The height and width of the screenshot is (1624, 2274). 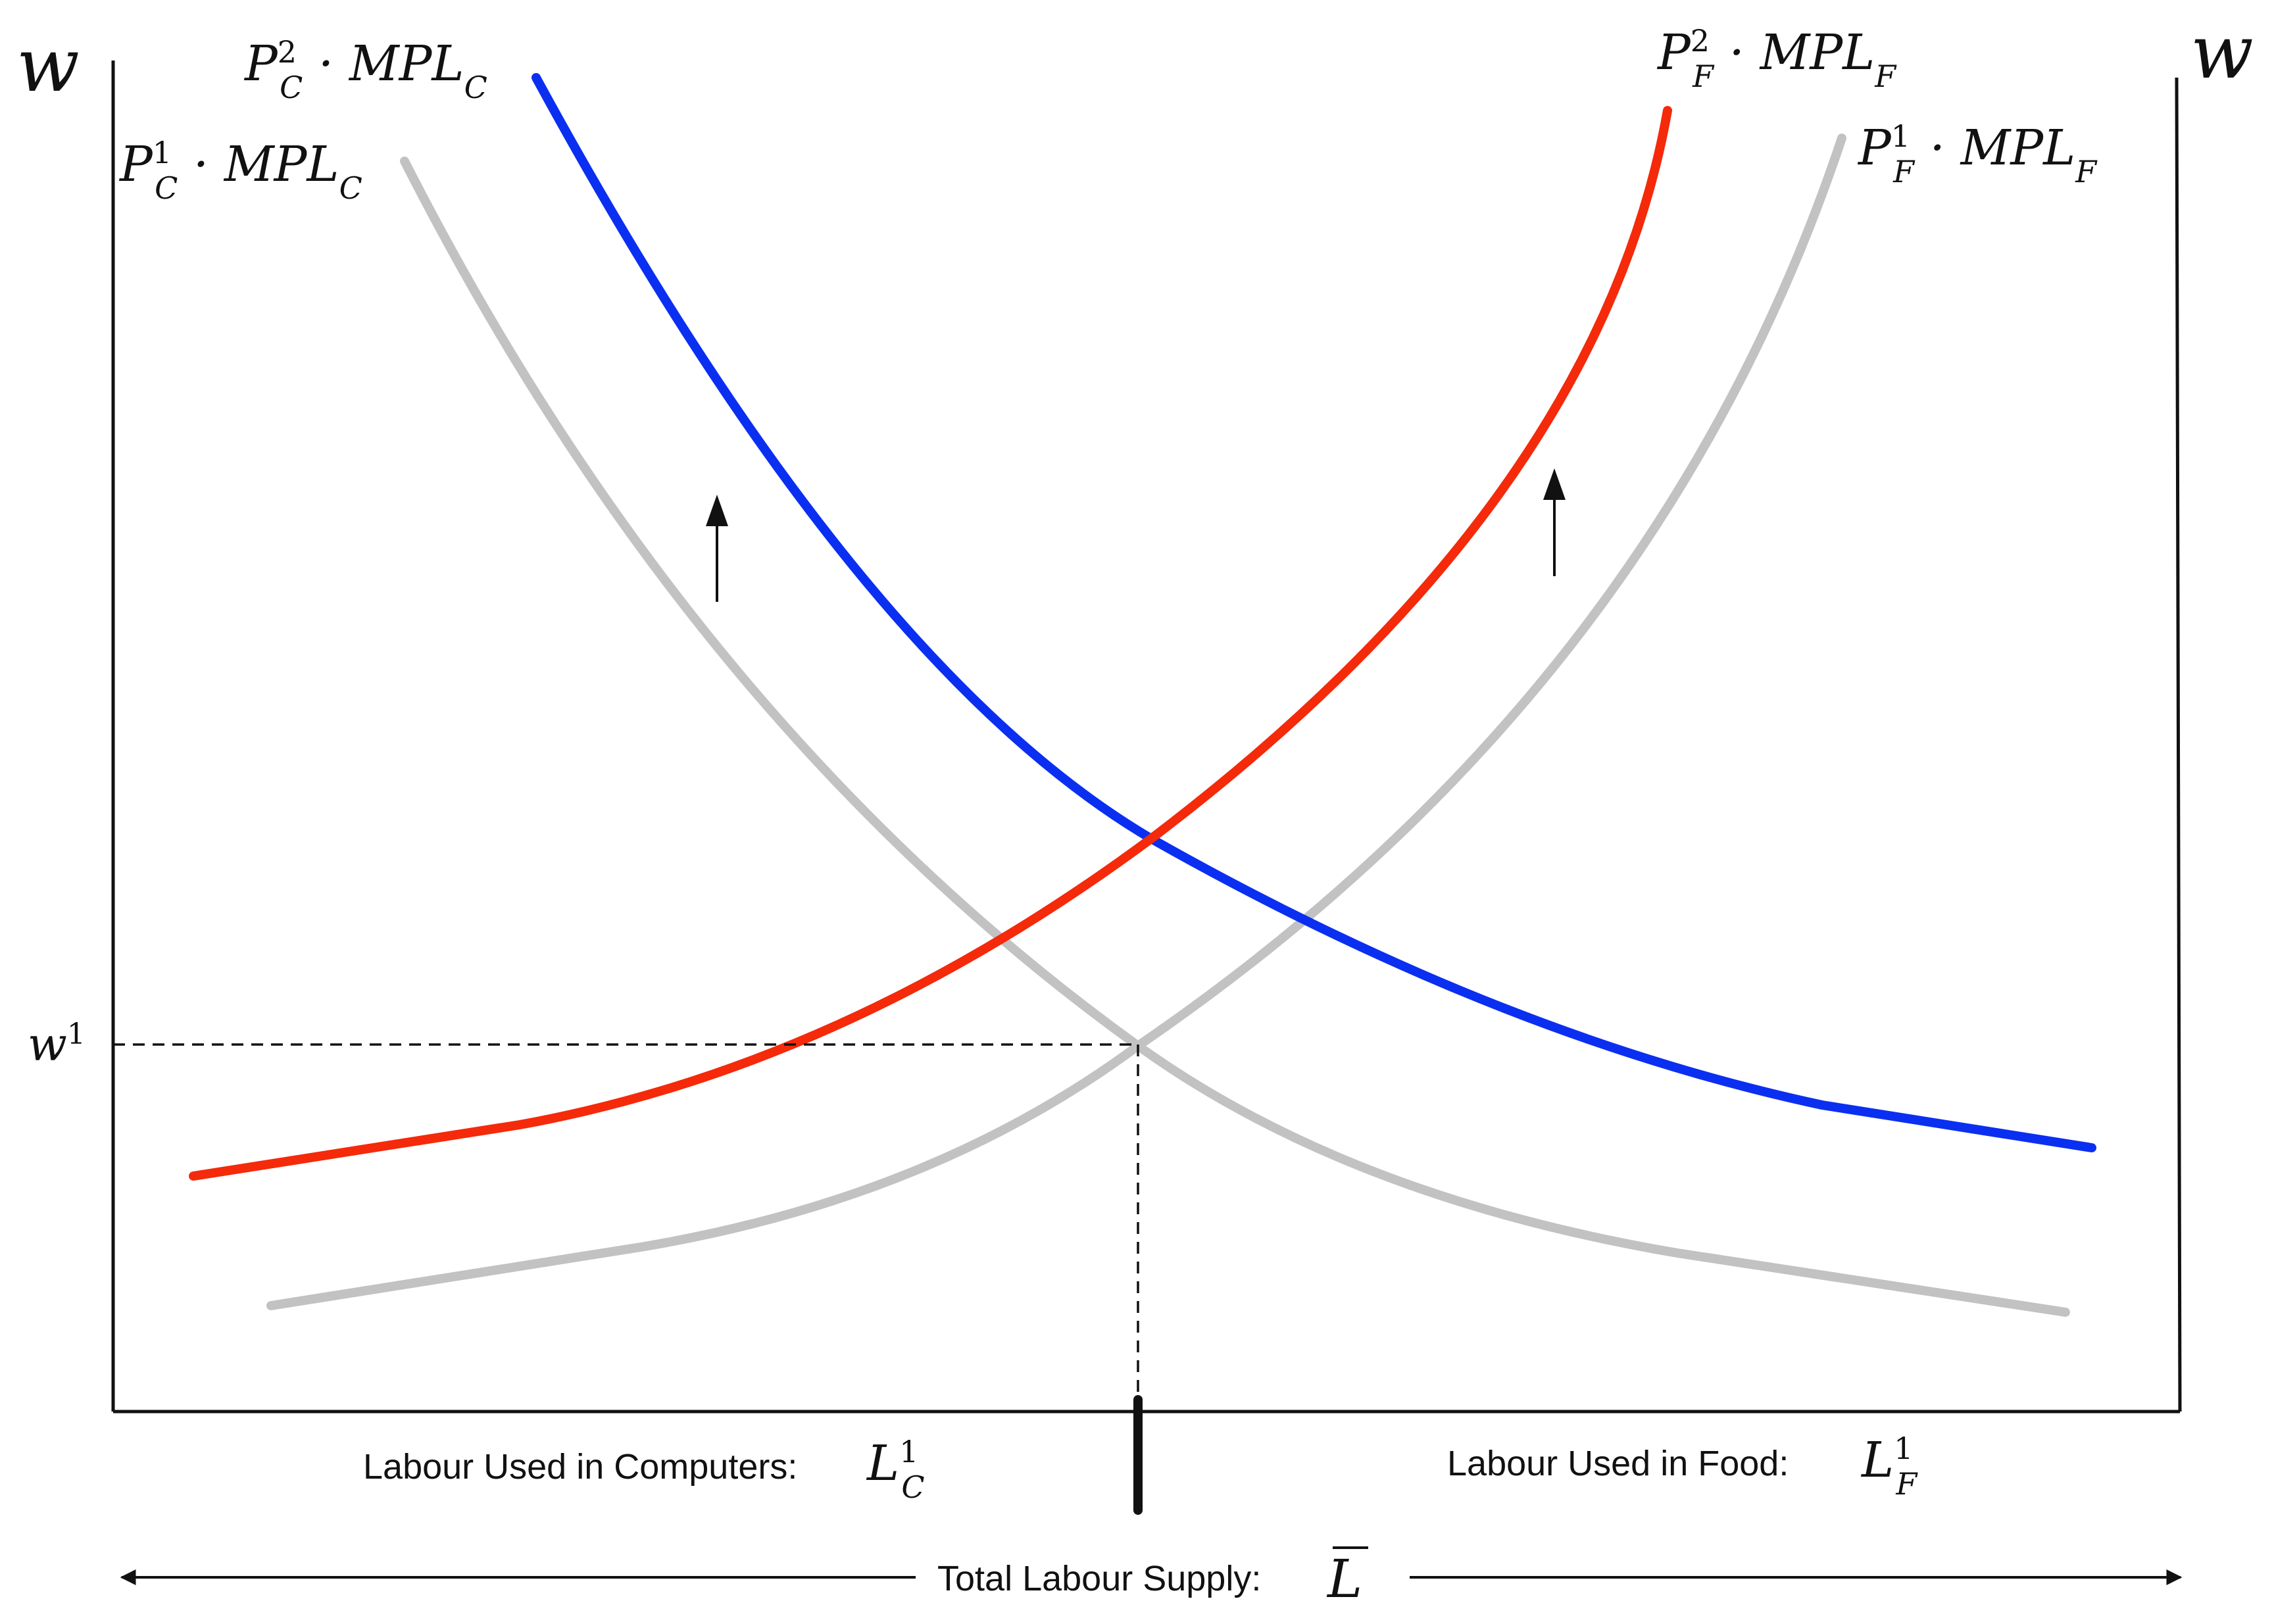 What do you see at coordinates (895, 1469) in the screenshot?
I see `labour-computers-symbol: L1 C` at bounding box center [895, 1469].